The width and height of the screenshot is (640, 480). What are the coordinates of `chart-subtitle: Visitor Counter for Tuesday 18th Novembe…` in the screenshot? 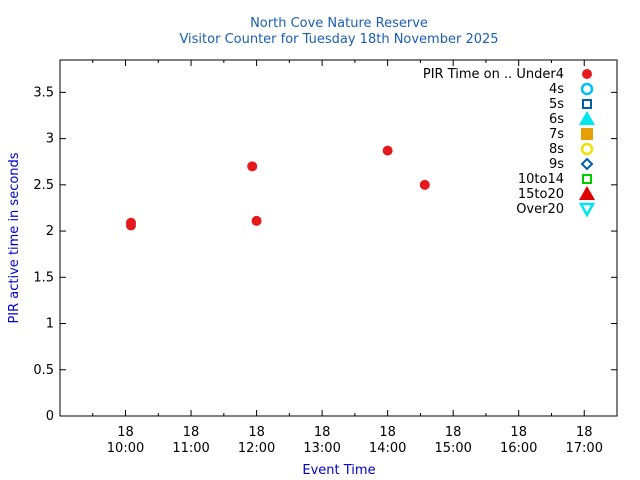 It's located at (338, 39).